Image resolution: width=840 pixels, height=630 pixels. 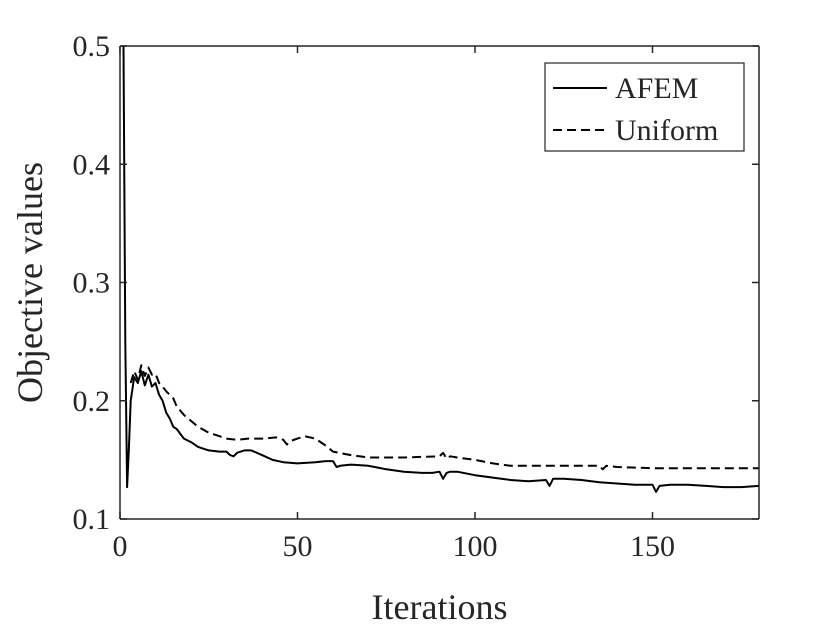 What do you see at coordinates (92, 46) in the screenshot?
I see `y-tick-label: 0.5` at bounding box center [92, 46].